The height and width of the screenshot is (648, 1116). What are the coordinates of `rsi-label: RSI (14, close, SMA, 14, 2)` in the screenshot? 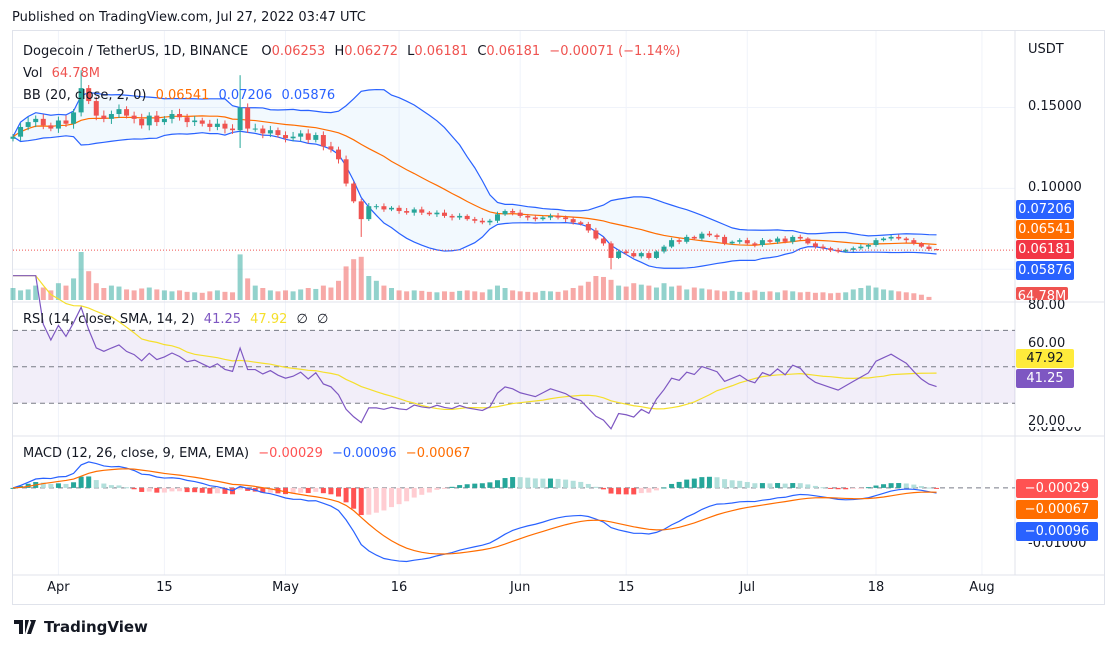 It's located at (109, 319).